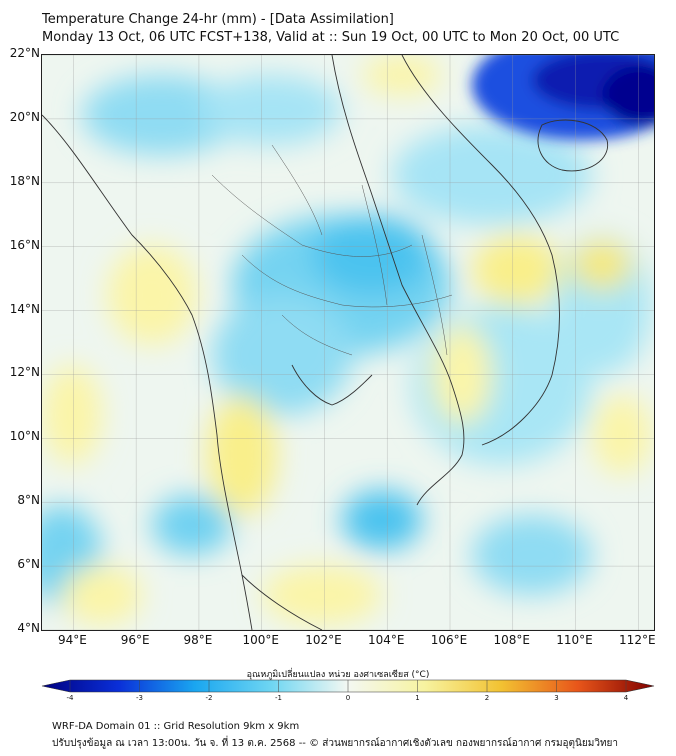 This screenshot has width=676, height=756. I want to click on colorbar-tick-label: -2, so click(209, 698).